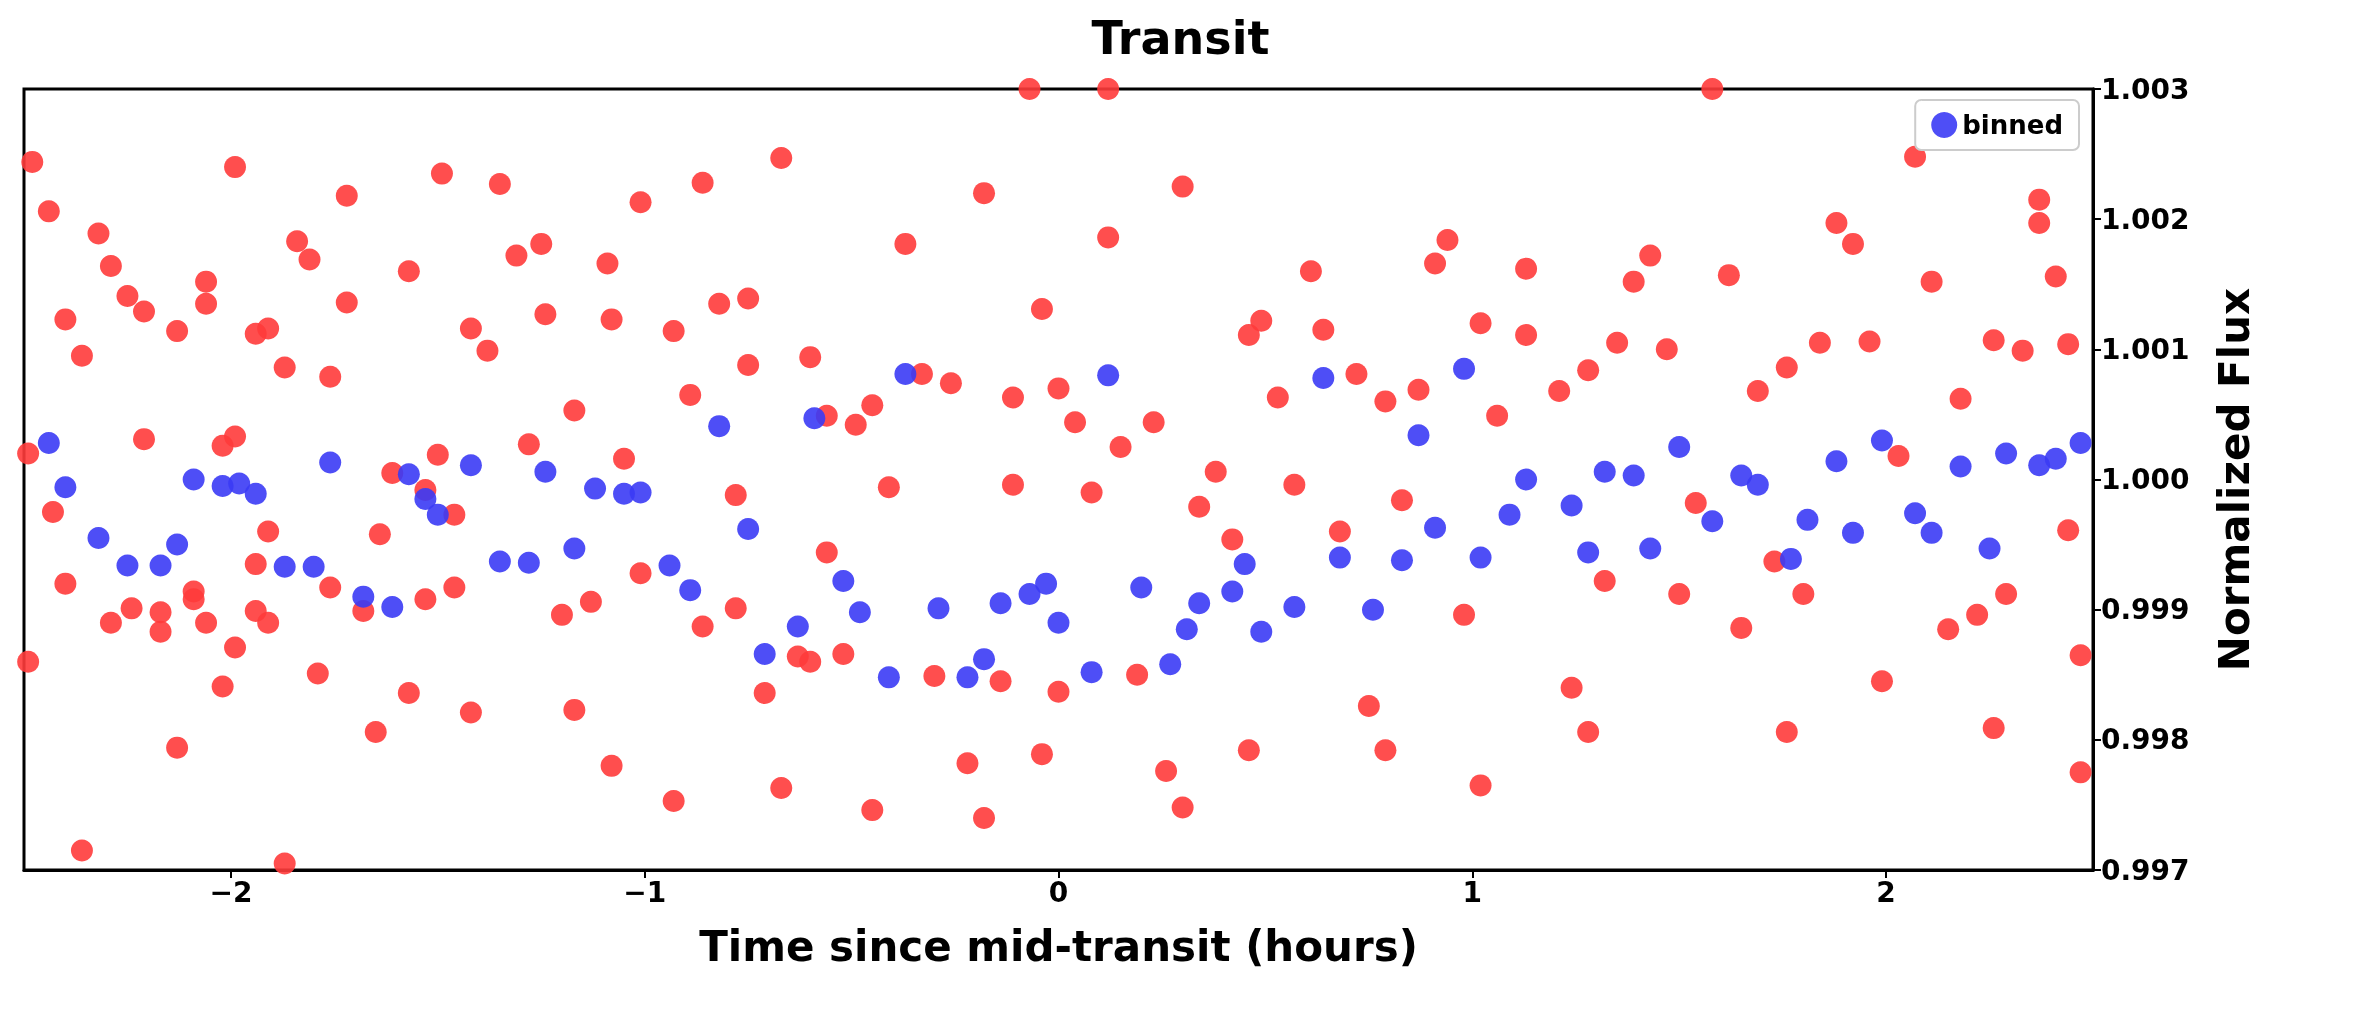 Image resolution: width=2361 pixels, height=1012 pixels. What do you see at coordinates (2013, 125) in the screenshot?
I see `legend-label: binned` at bounding box center [2013, 125].